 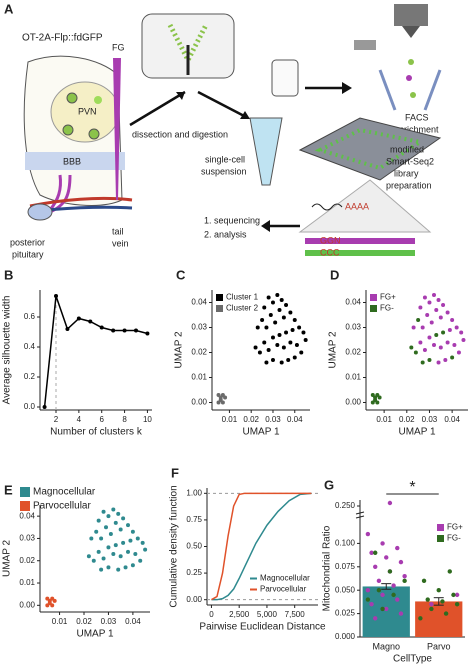 I want to click on polya-label: AAAA, so click(x=357, y=206).